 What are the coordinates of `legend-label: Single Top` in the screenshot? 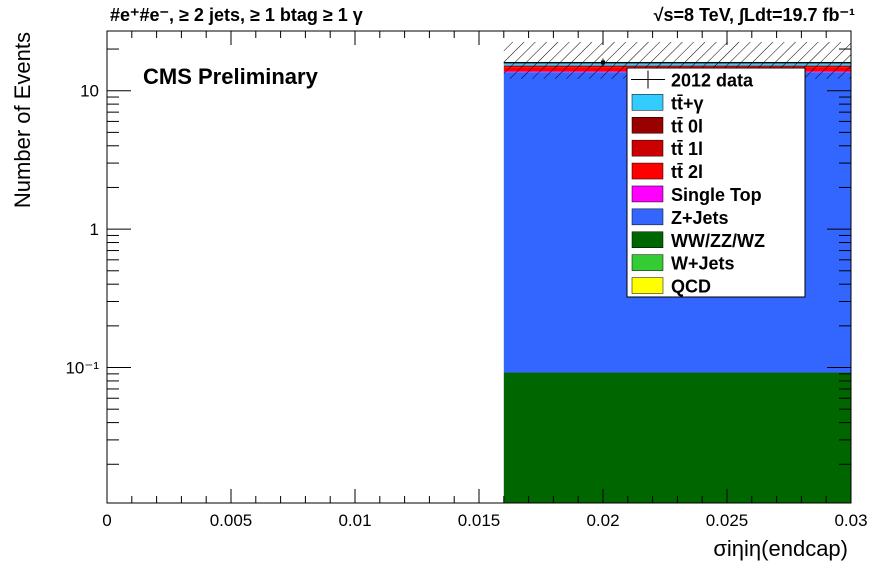 It's located at (716, 195).